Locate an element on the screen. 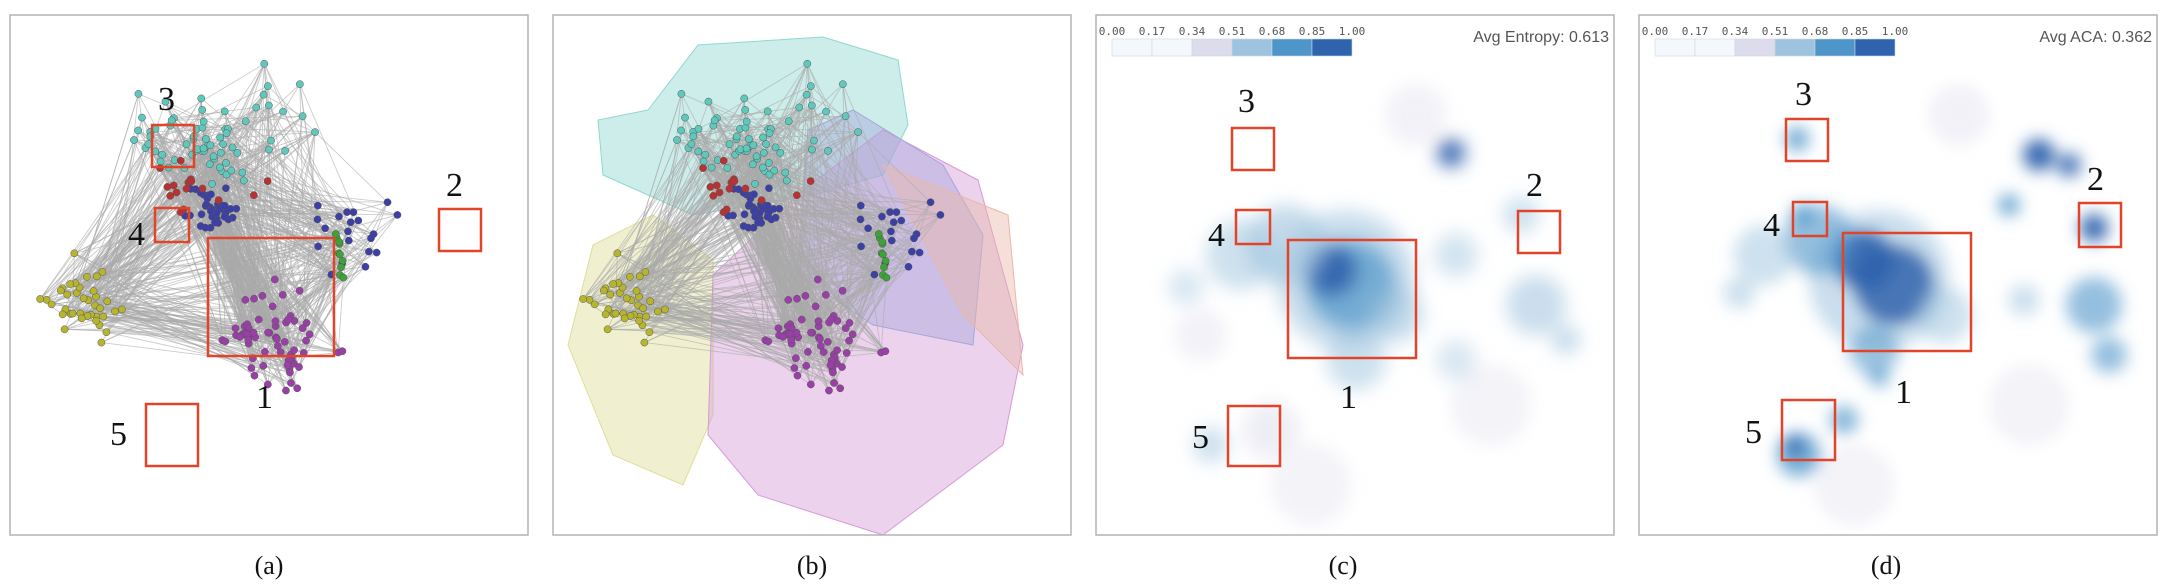 This screenshot has width=2167, height=587. panel-b-caption: (b) is located at coordinates (812, 565).